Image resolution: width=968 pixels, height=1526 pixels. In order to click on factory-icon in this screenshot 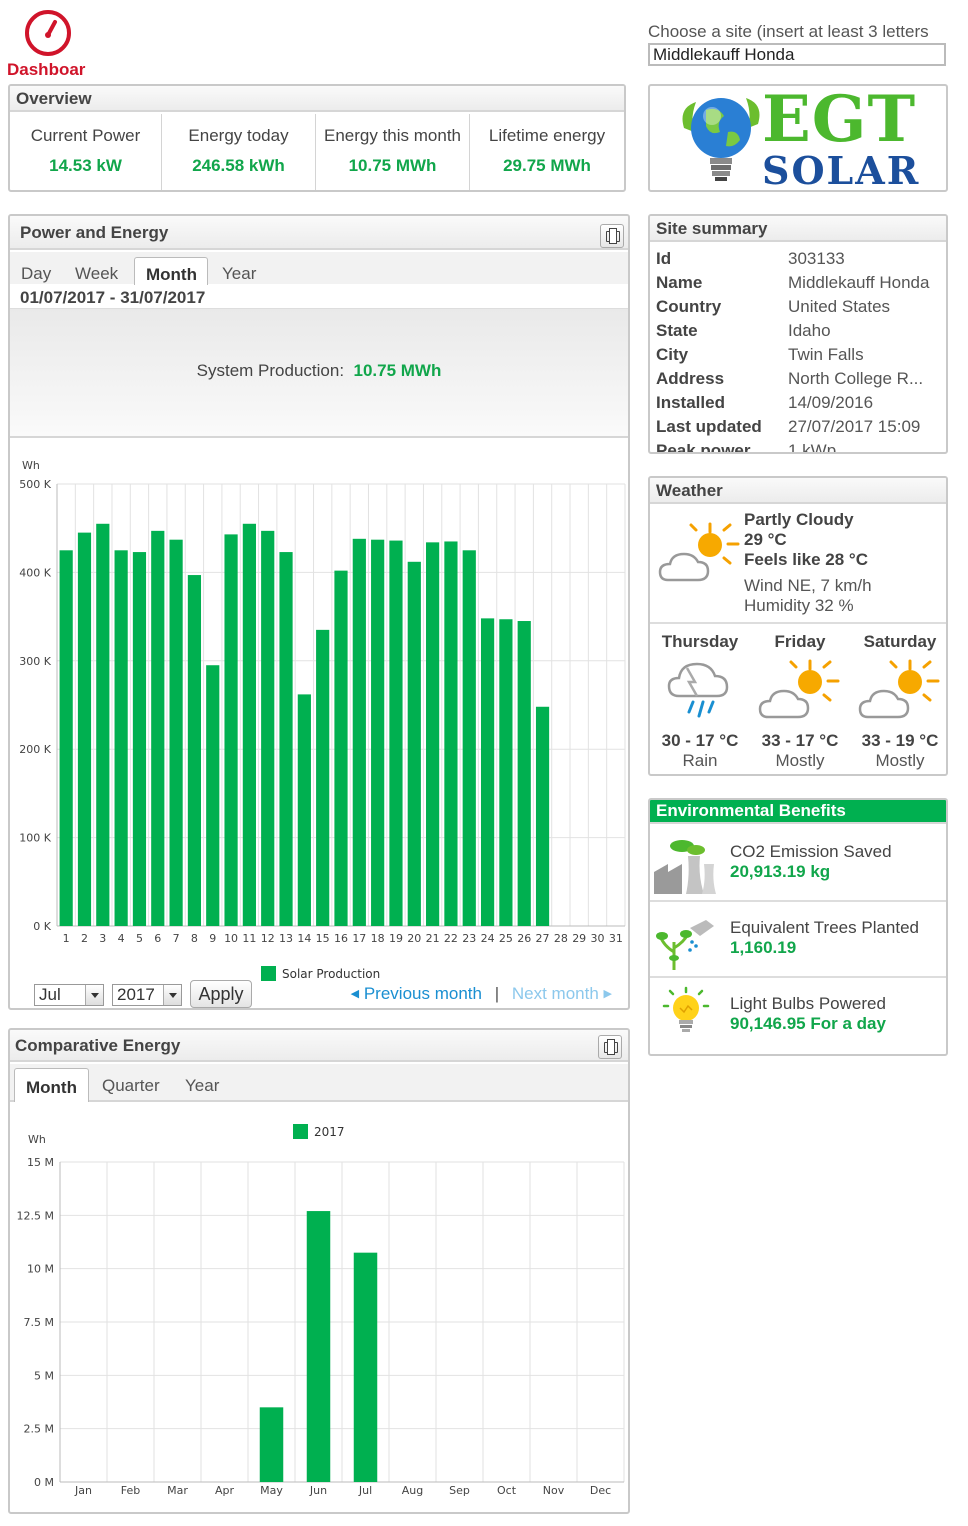, I will do `click(685, 867)`.